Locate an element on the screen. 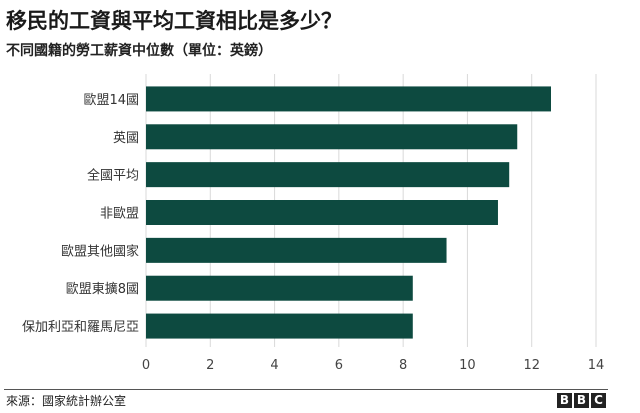  footer-divider is located at coordinates (306, 389).